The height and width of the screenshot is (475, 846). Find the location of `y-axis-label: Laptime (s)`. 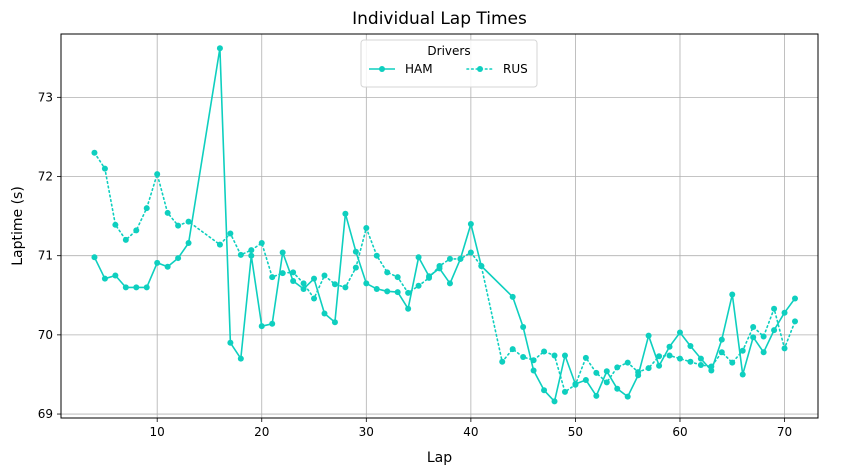

y-axis-label: Laptime (s) is located at coordinates (18, 226).